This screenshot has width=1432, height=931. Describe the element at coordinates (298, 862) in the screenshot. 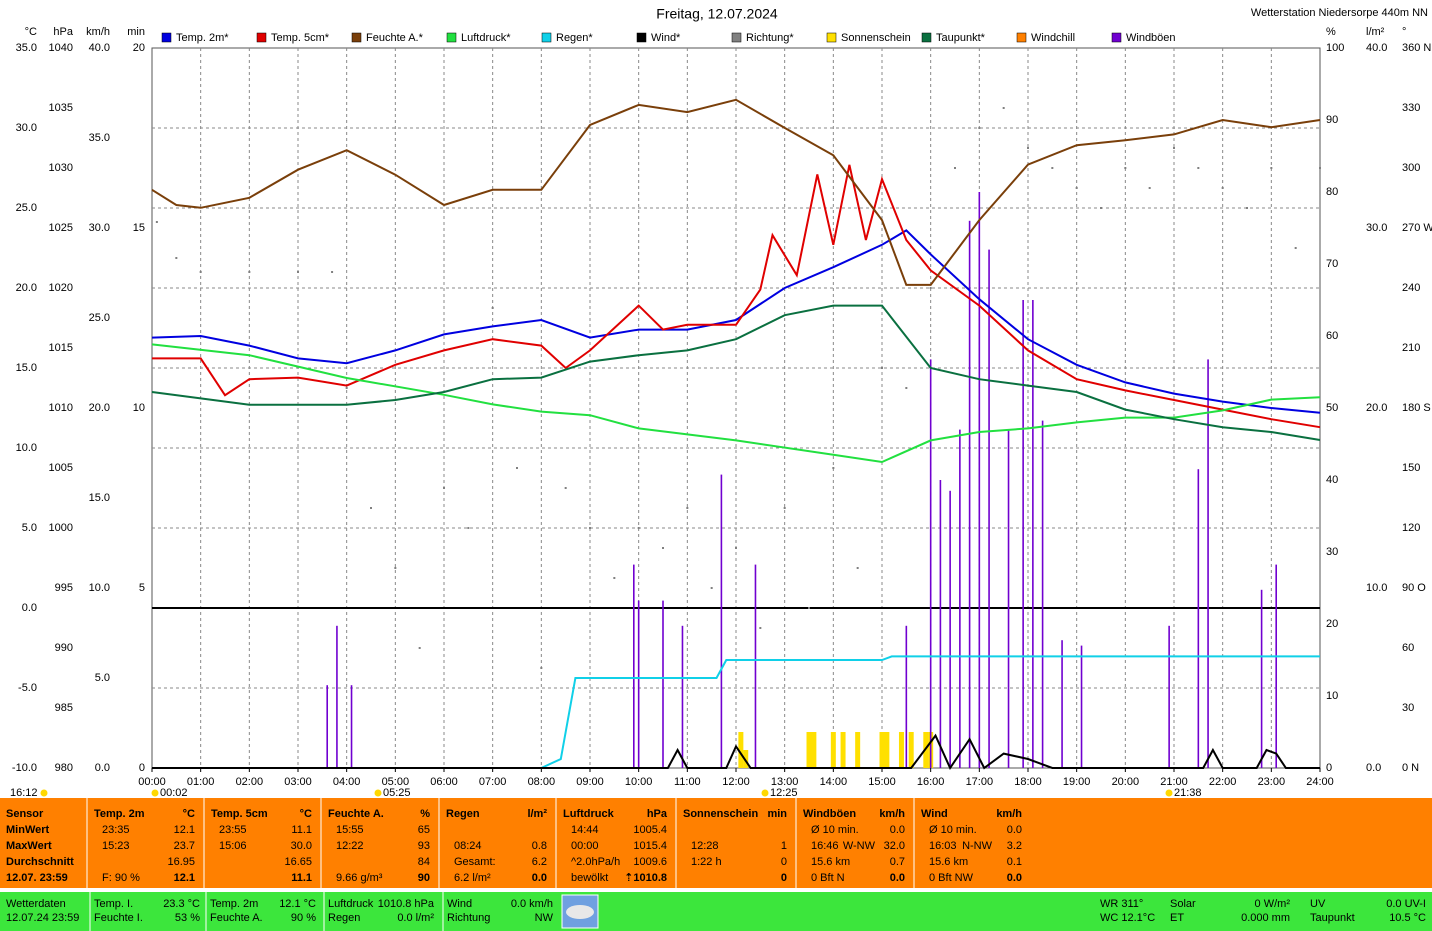

I see `stats-value: 16.65` at that location.